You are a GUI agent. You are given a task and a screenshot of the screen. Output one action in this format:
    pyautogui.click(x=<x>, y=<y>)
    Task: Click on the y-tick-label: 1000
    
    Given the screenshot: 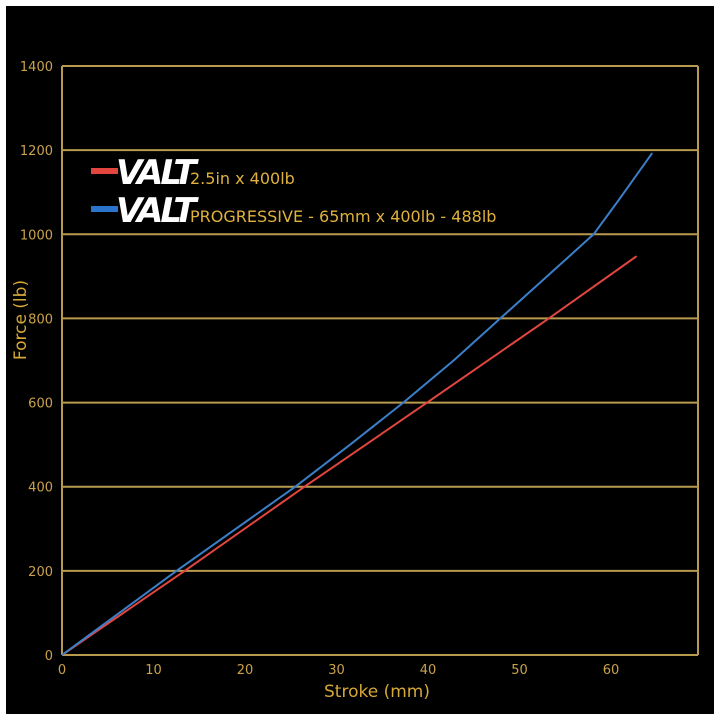 What is the action you would take?
    pyautogui.click(x=36, y=235)
    